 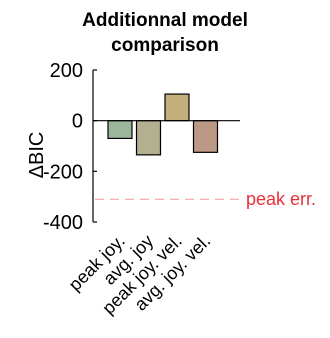 I want to click on y-tick-label: 200, so click(x=66, y=71).